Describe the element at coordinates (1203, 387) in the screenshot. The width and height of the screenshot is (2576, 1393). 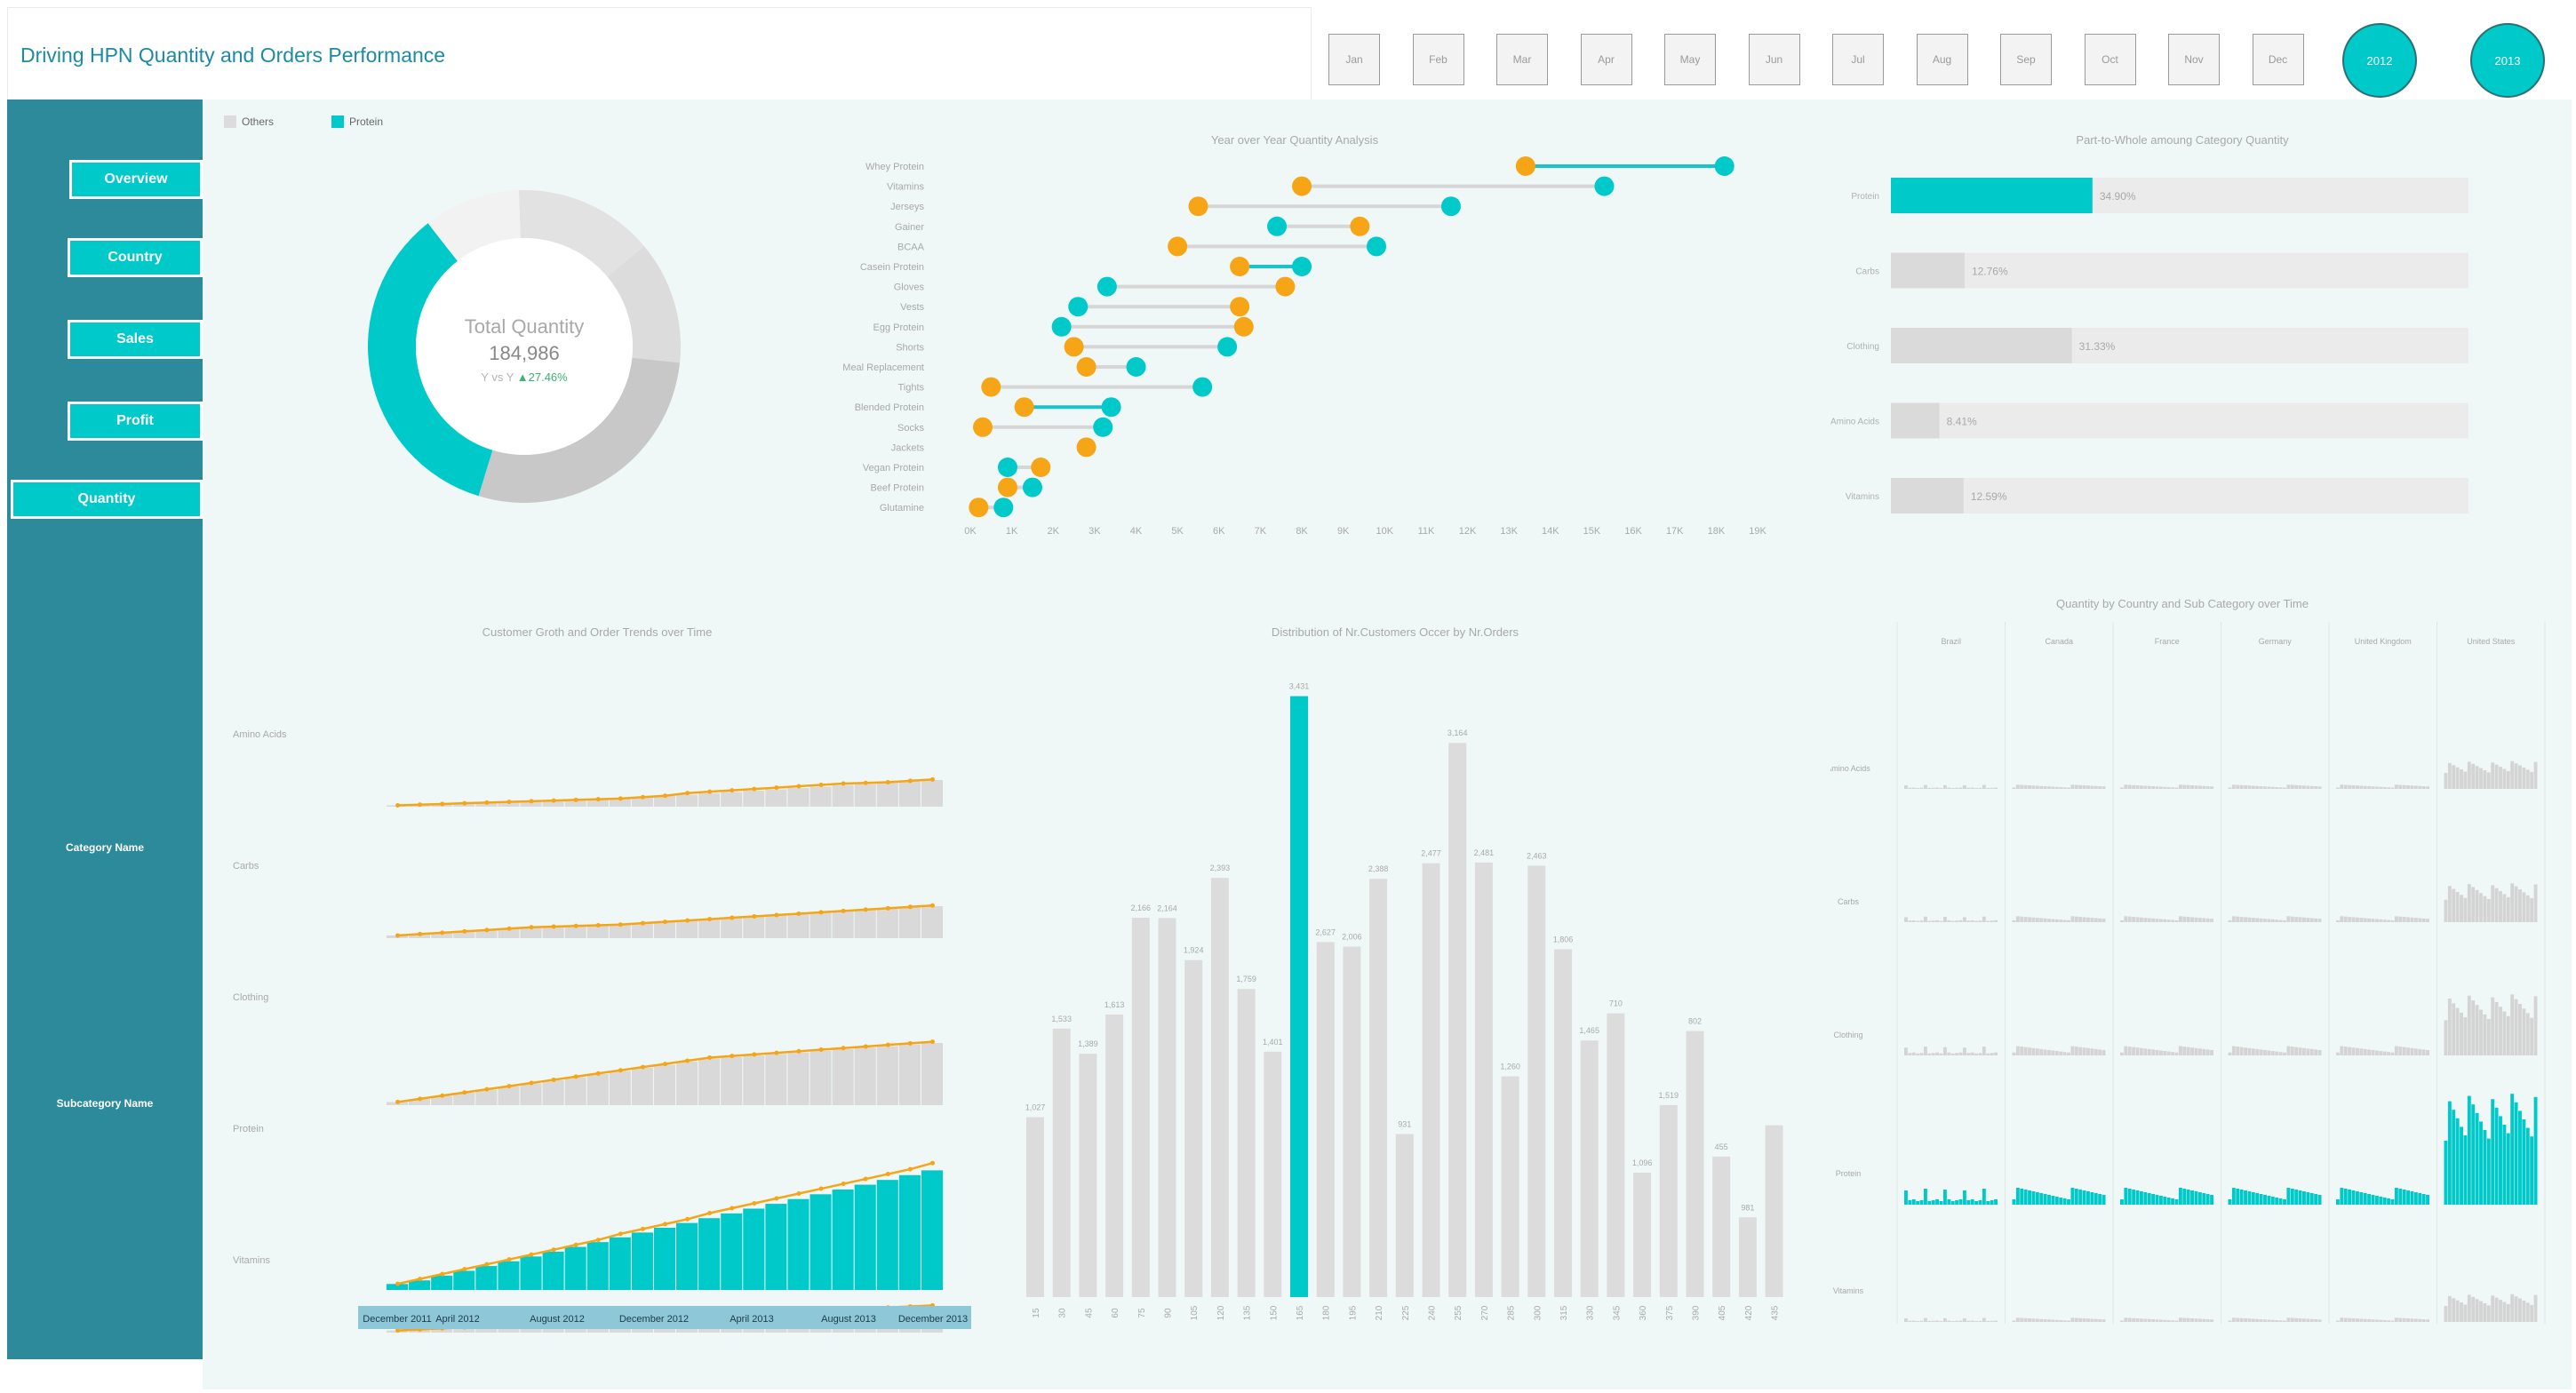
I see `dumbbell-point-2013` at that location.